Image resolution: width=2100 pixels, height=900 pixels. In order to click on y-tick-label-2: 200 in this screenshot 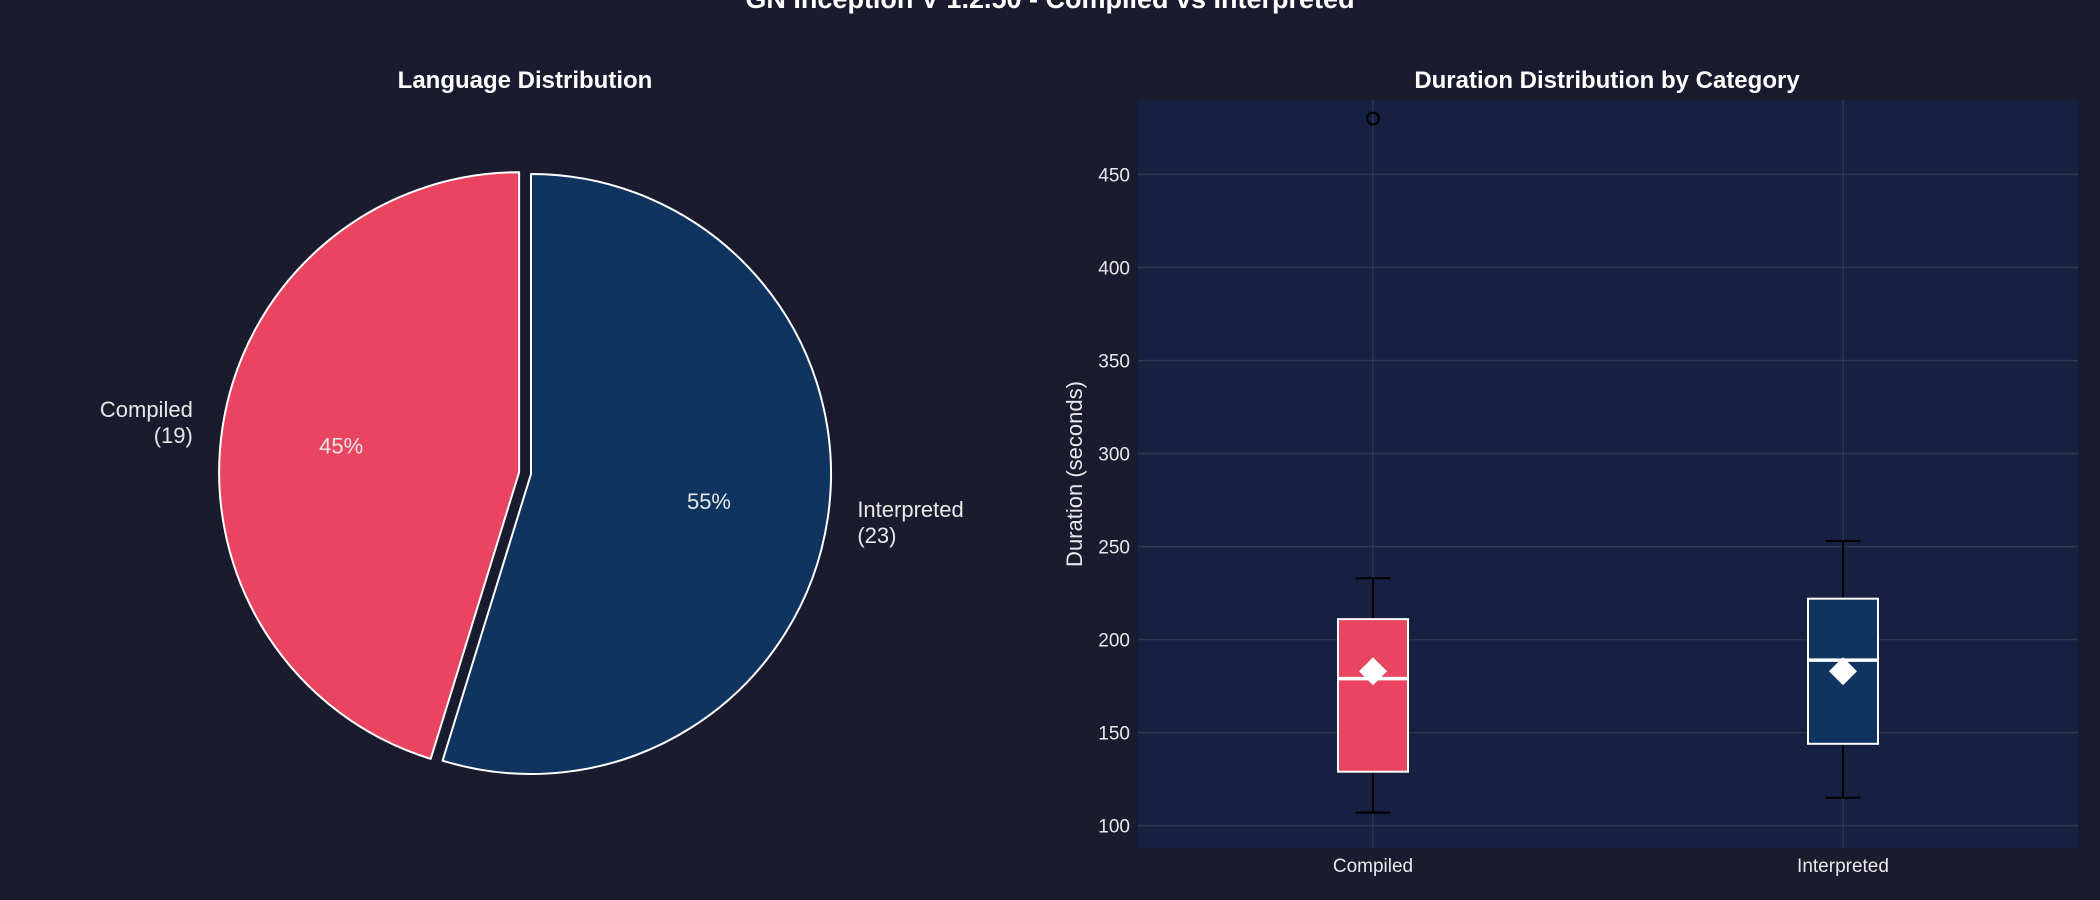, I will do `click(1114, 641)`.